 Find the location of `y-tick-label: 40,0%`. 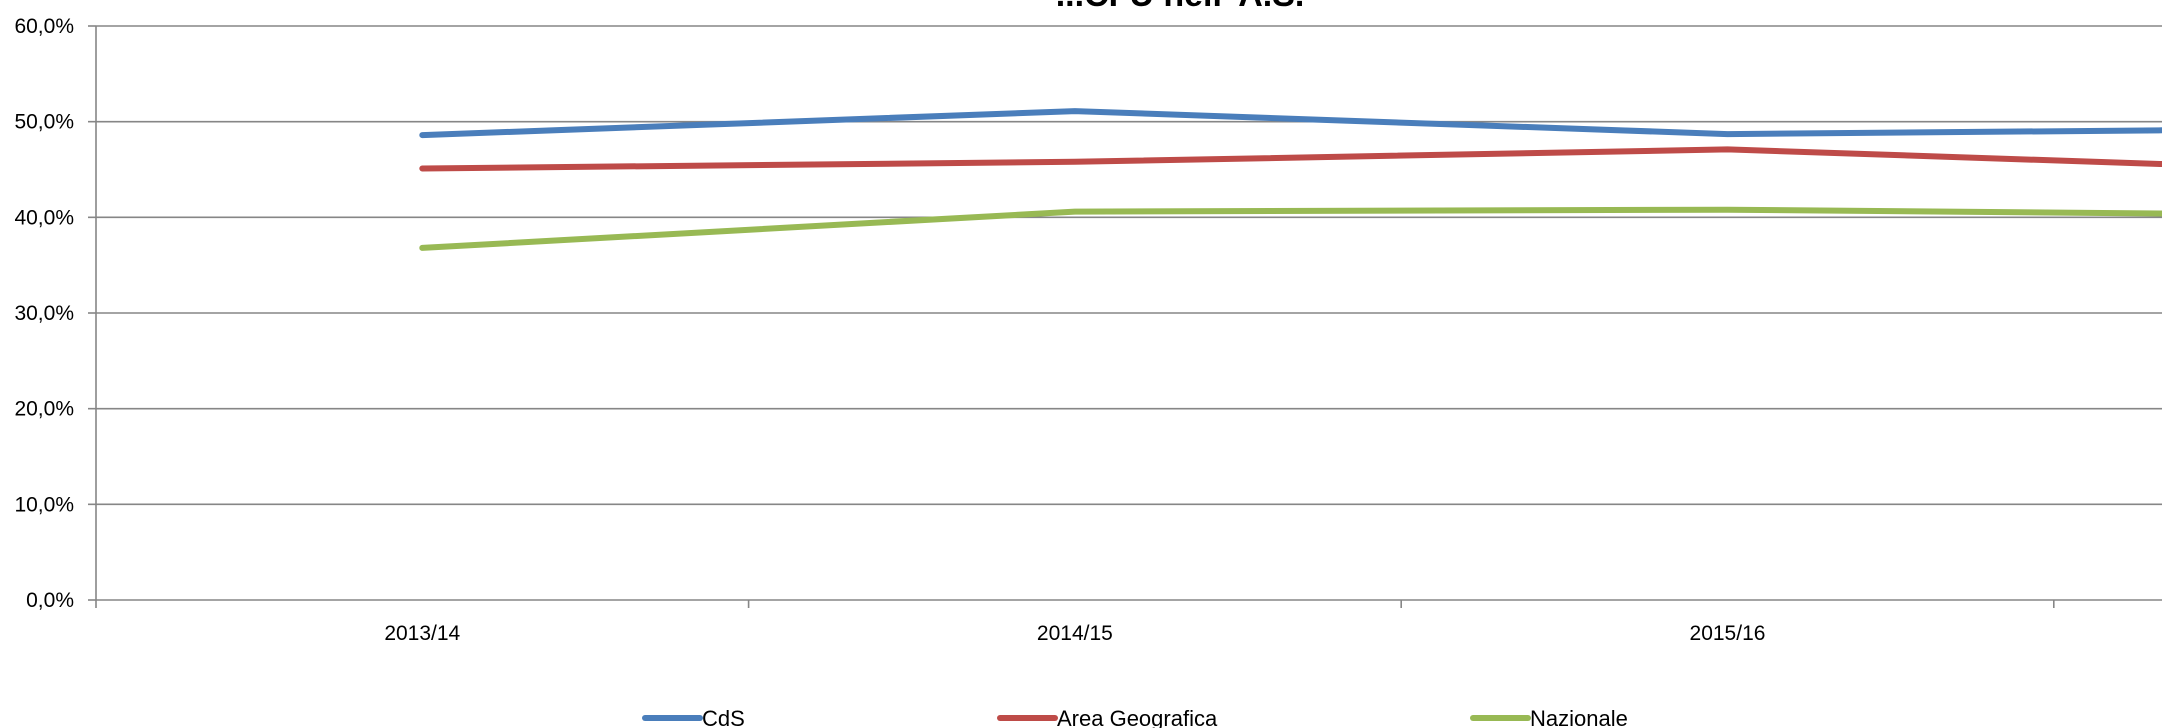

y-tick-label: 40,0% is located at coordinates (44, 217).